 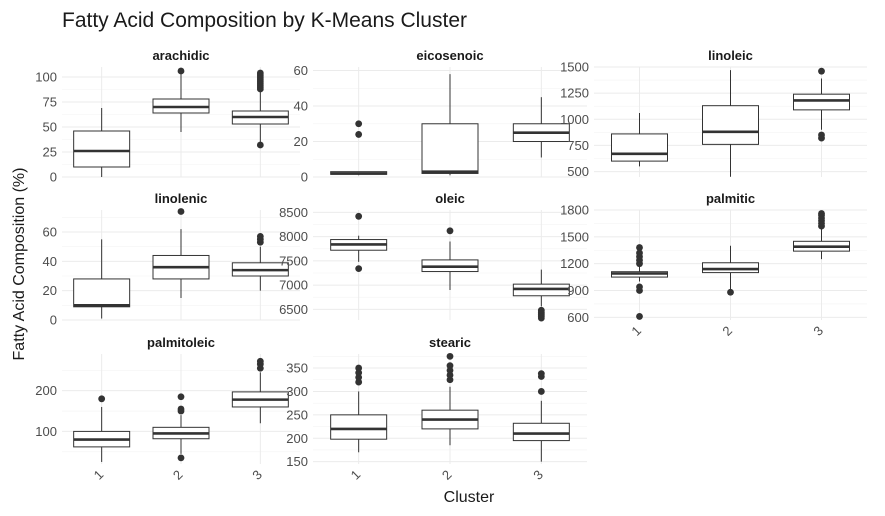 What do you see at coordinates (578, 317) in the screenshot?
I see `y-tick-label: 600` at bounding box center [578, 317].